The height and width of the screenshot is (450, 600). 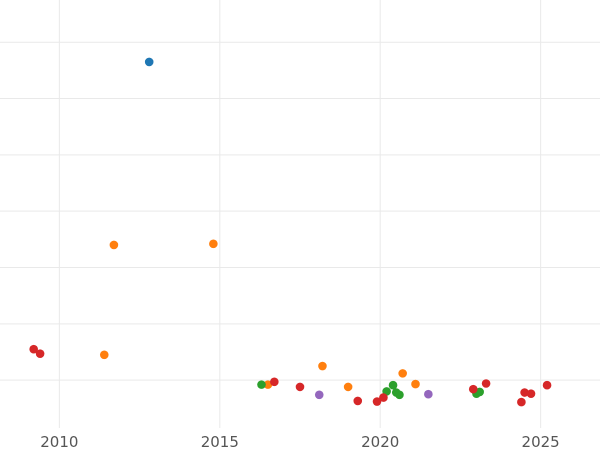 I want to click on x-tick-label: 2020, so click(x=380, y=441).